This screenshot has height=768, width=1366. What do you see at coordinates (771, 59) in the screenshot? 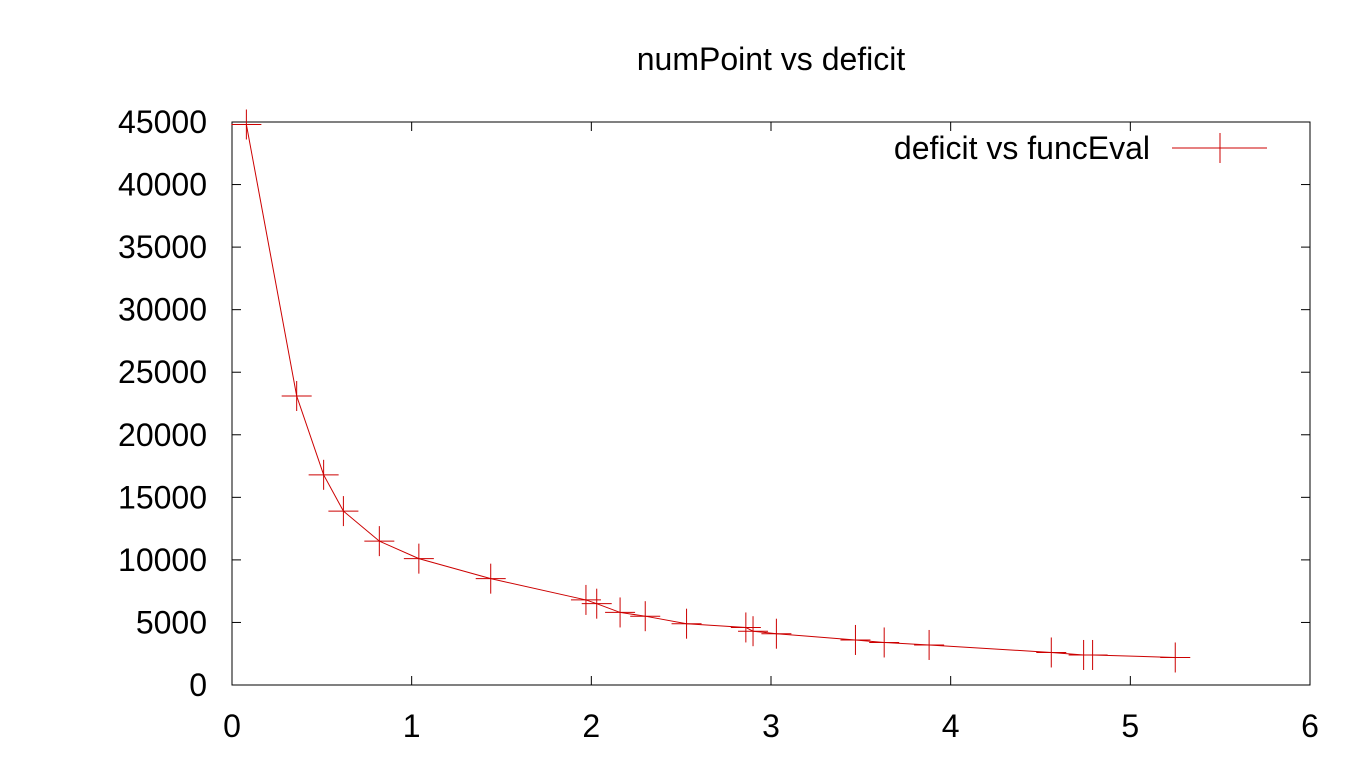
I see `chart-title: numPoint vs deficit` at bounding box center [771, 59].